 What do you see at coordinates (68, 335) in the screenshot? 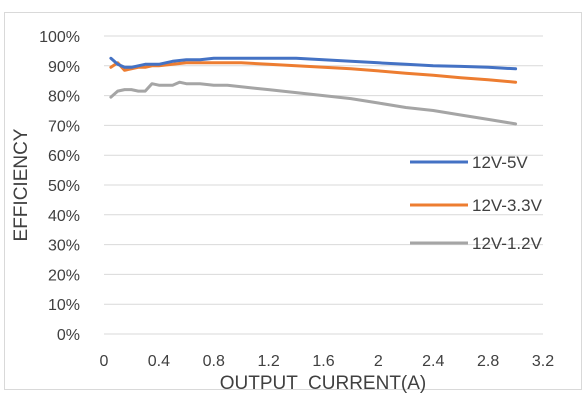
I see `y-tick-label: 0%` at bounding box center [68, 335].